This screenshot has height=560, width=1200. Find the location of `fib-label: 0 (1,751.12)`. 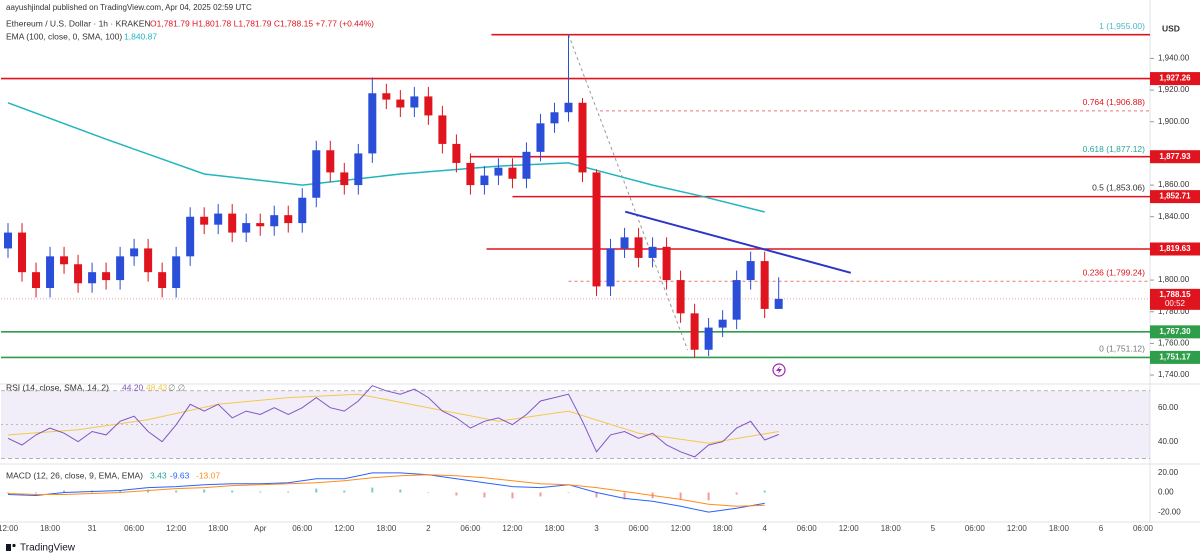

fib-label: 0 (1,751.12) is located at coordinates (1122, 349).